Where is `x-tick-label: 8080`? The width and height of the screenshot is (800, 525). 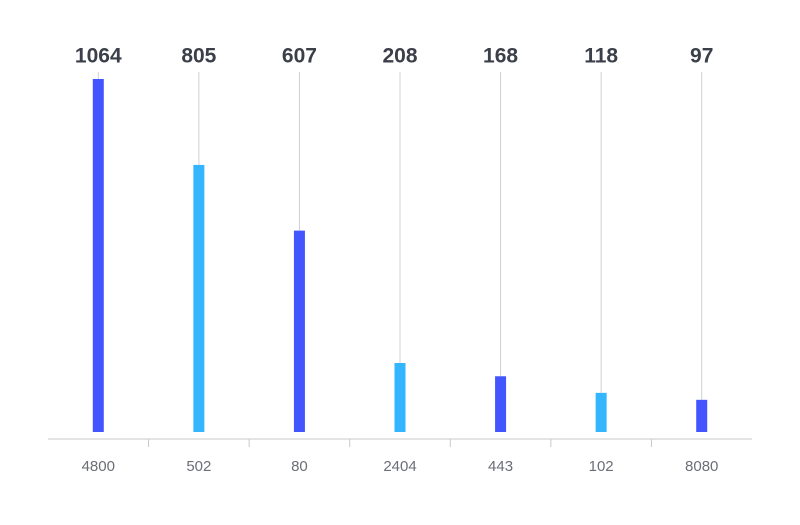
x-tick-label: 8080 is located at coordinates (701, 466).